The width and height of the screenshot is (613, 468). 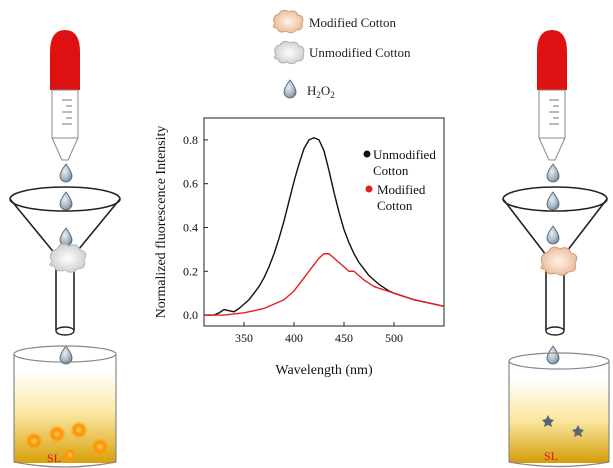 I want to click on y-tick-label: 0.8, so click(x=190, y=140).